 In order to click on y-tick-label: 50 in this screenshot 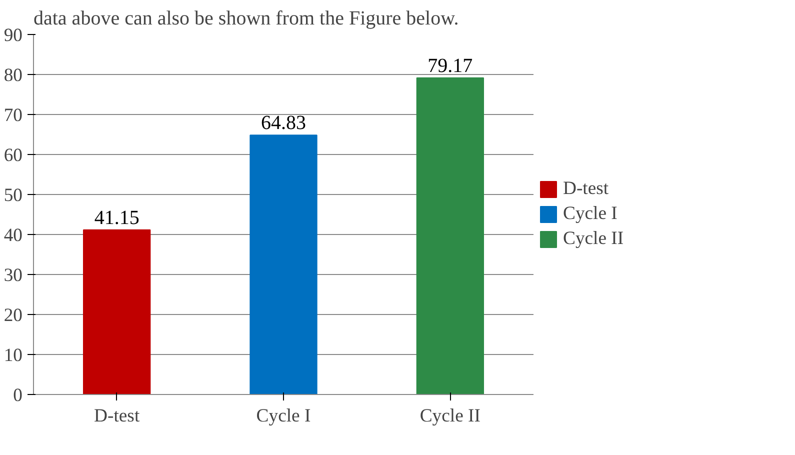, I will do `click(13, 195)`.